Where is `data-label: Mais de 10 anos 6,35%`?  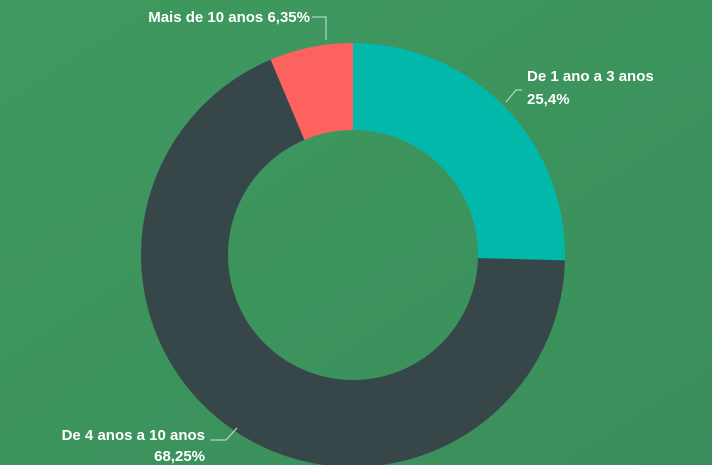 data-label: Mais de 10 anos 6,35% is located at coordinates (229, 17).